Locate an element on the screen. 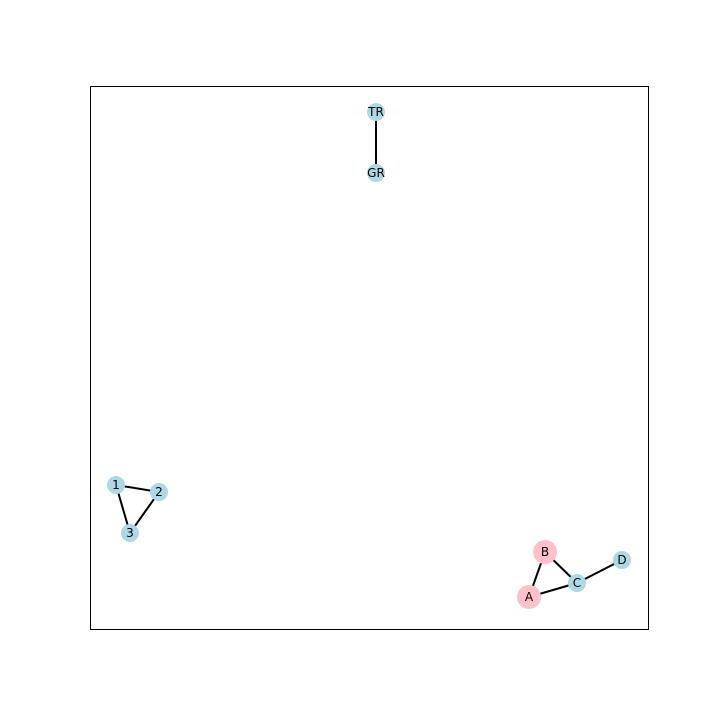 The image size is (720, 720). node-1: 1 is located at coordinates (116, 485).